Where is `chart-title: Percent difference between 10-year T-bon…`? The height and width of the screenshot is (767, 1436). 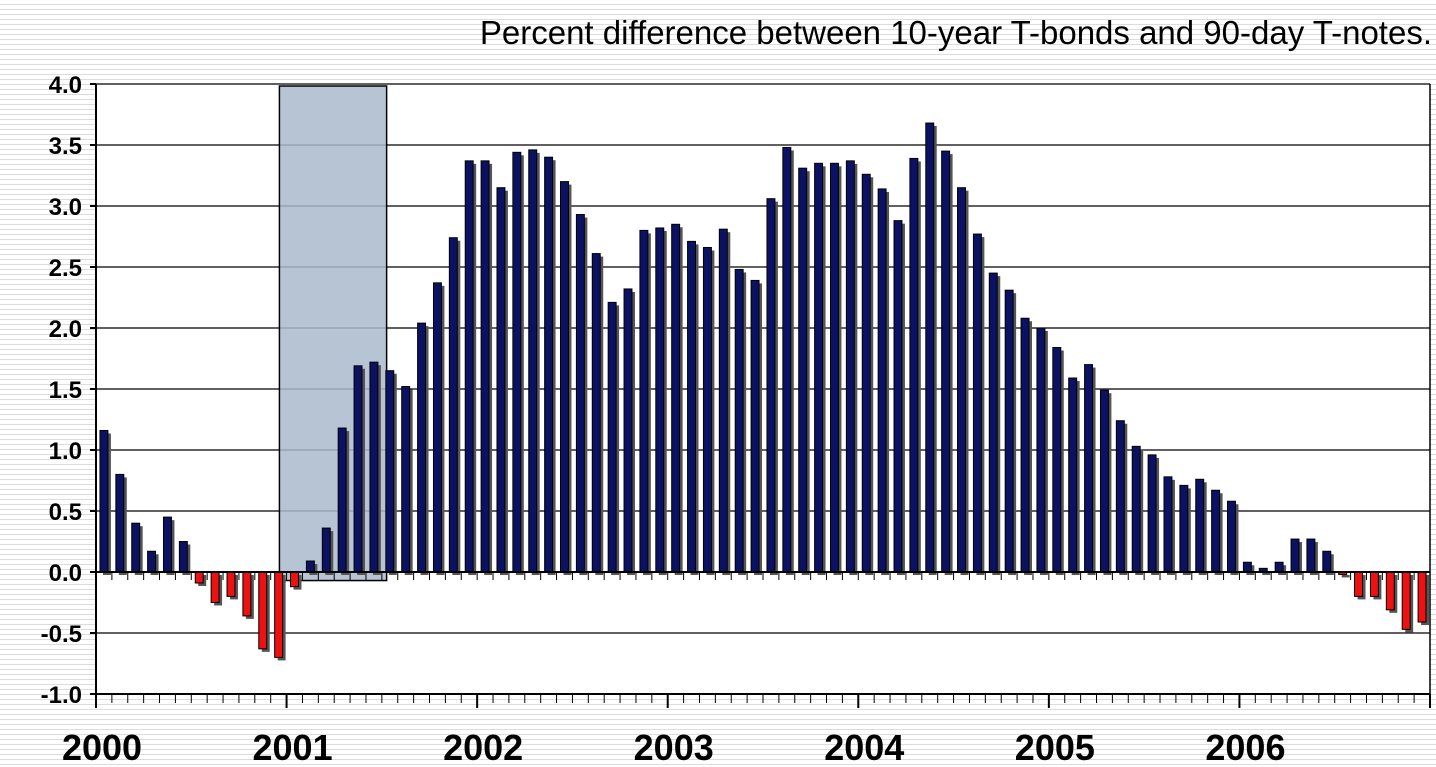 chart-title: Percent difference between 10-year T-bon… is located at coordinates (955, 32).